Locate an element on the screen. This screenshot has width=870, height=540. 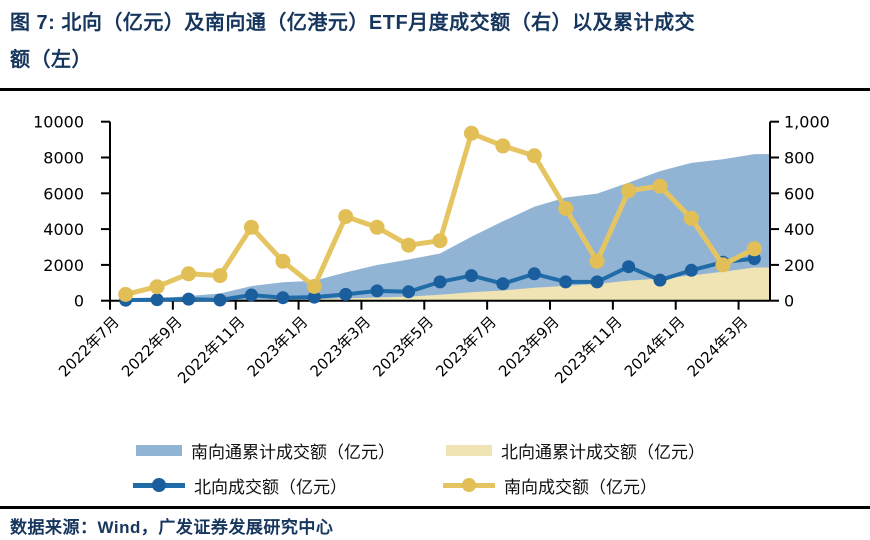
svg-text: 2024年3月 is located at coordinates (718, 347).